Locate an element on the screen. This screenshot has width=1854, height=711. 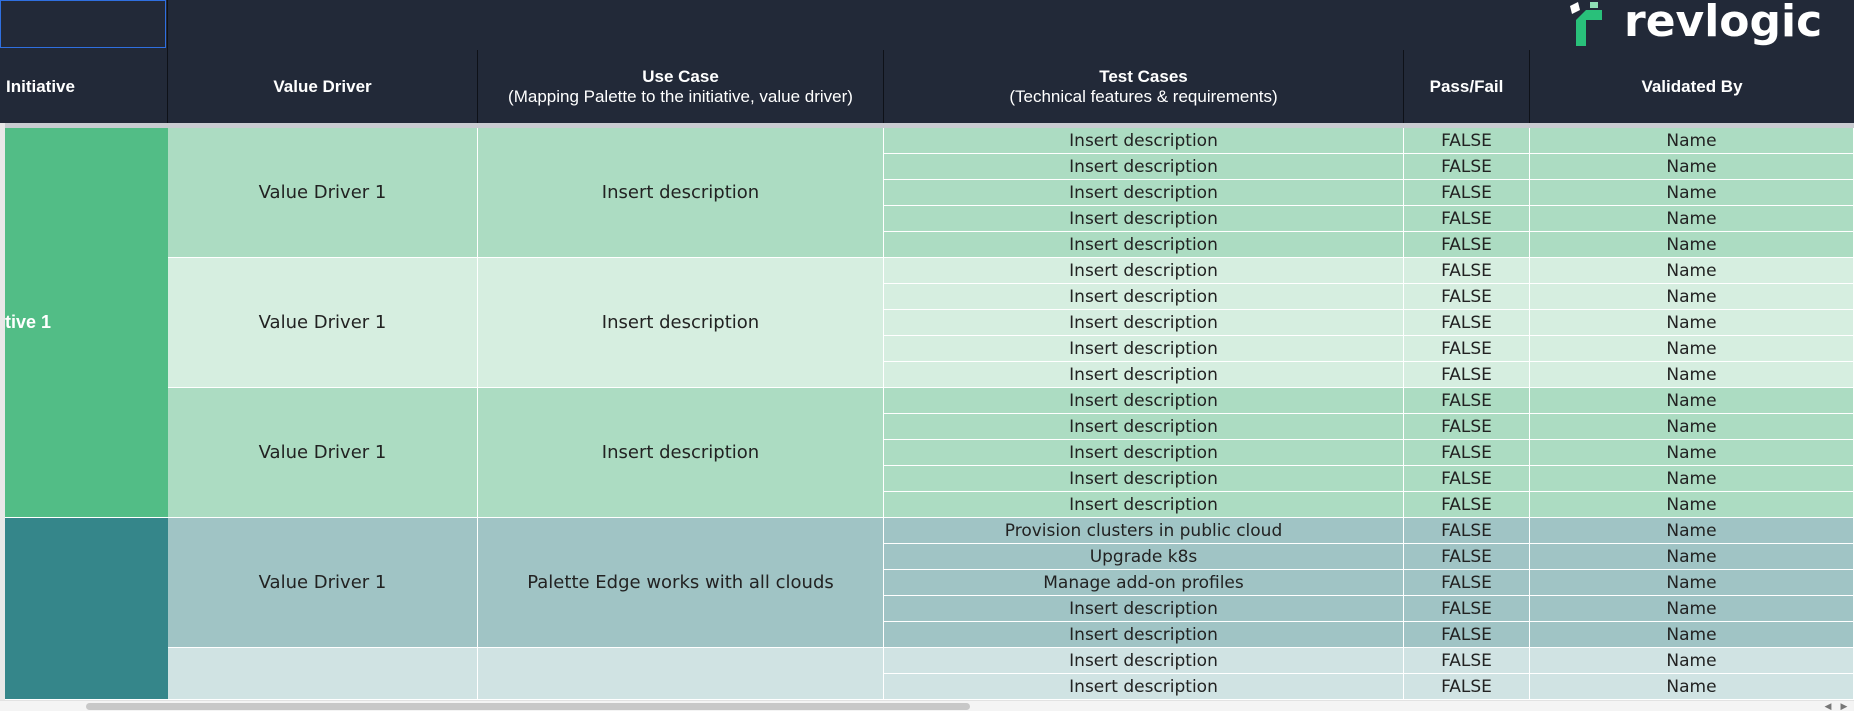
frozen-row-divider is located at coordinates (927, 125).